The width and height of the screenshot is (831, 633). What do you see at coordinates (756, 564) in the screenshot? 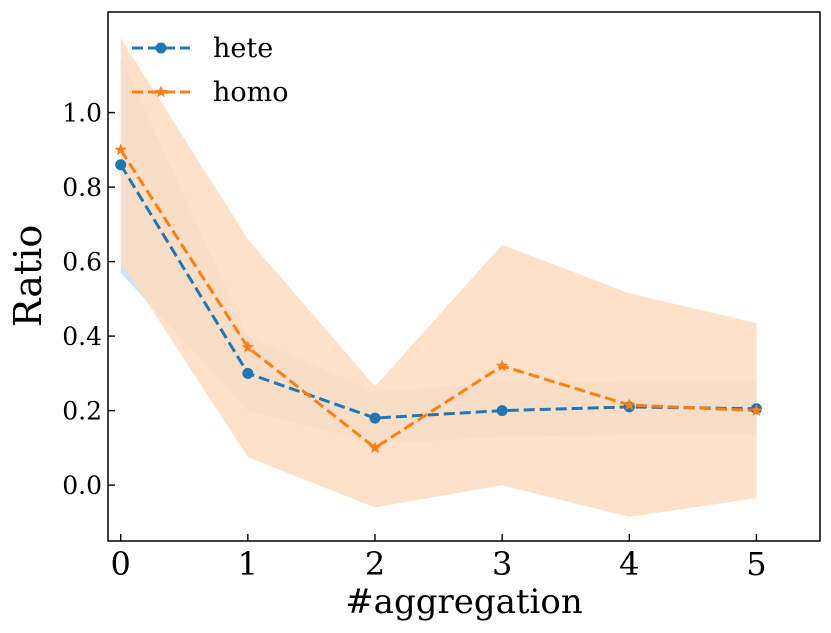
I see `x-tick-label: 5` at bounding box center [756, 564].